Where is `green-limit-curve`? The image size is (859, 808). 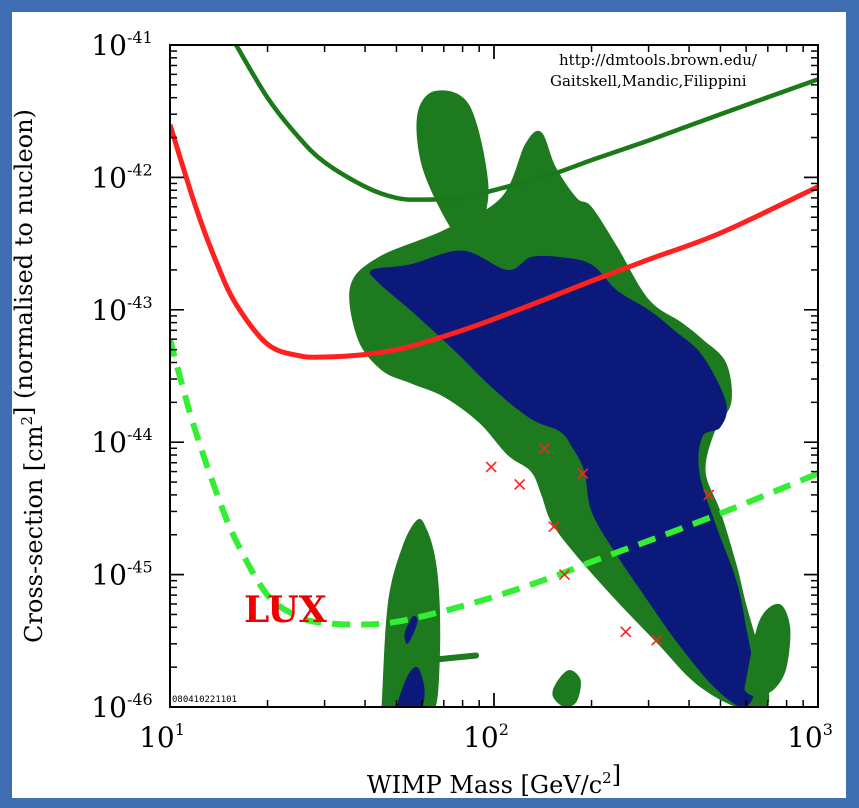 green-limit-curve is located at coordinates (526, 123).